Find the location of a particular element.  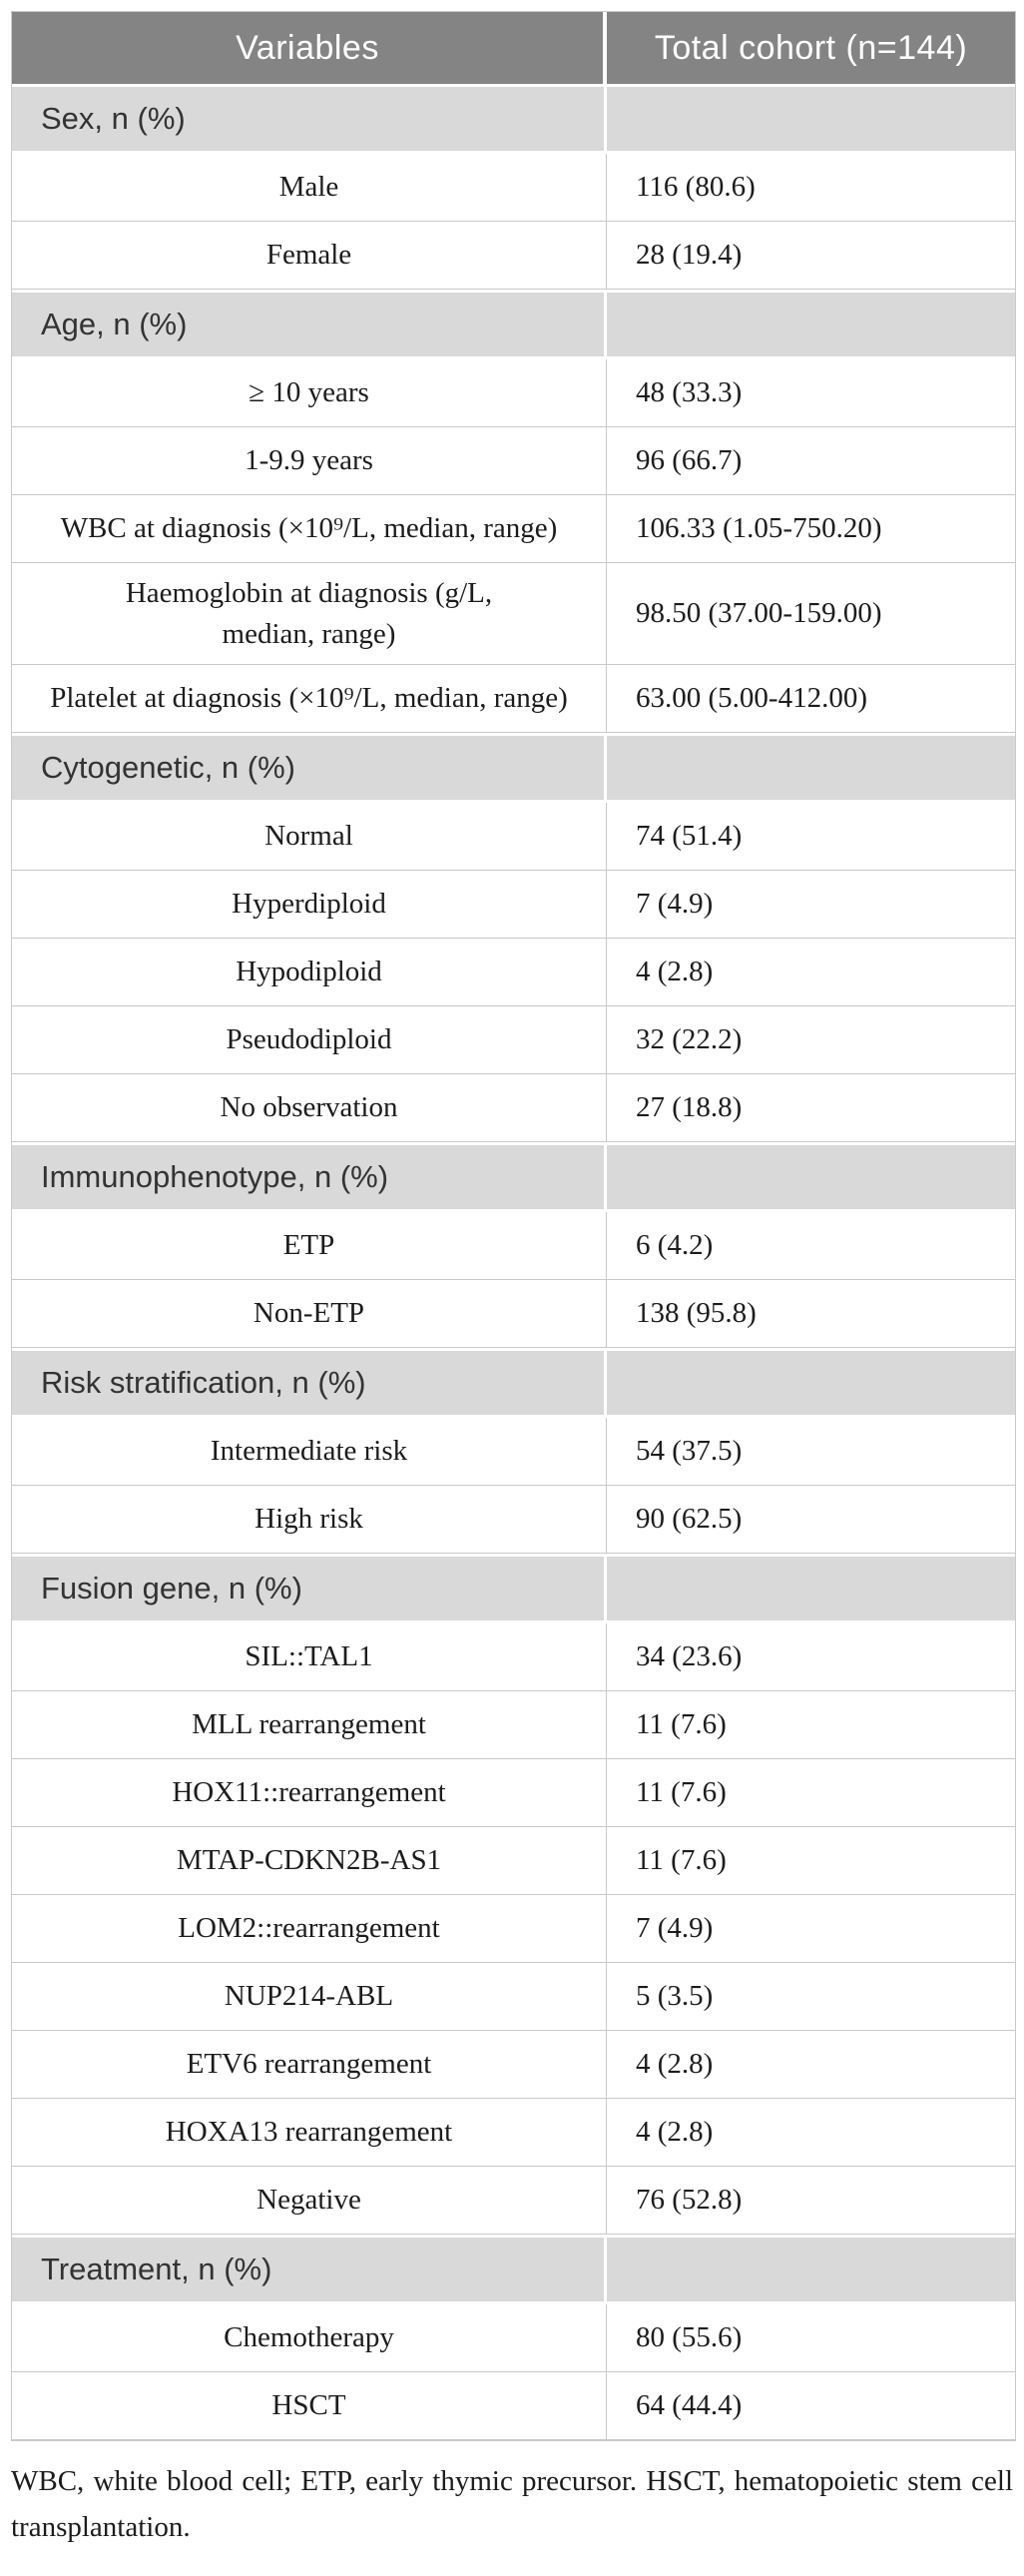

section-label-cell: Age, n (%) is located at coordinates (309, 324).